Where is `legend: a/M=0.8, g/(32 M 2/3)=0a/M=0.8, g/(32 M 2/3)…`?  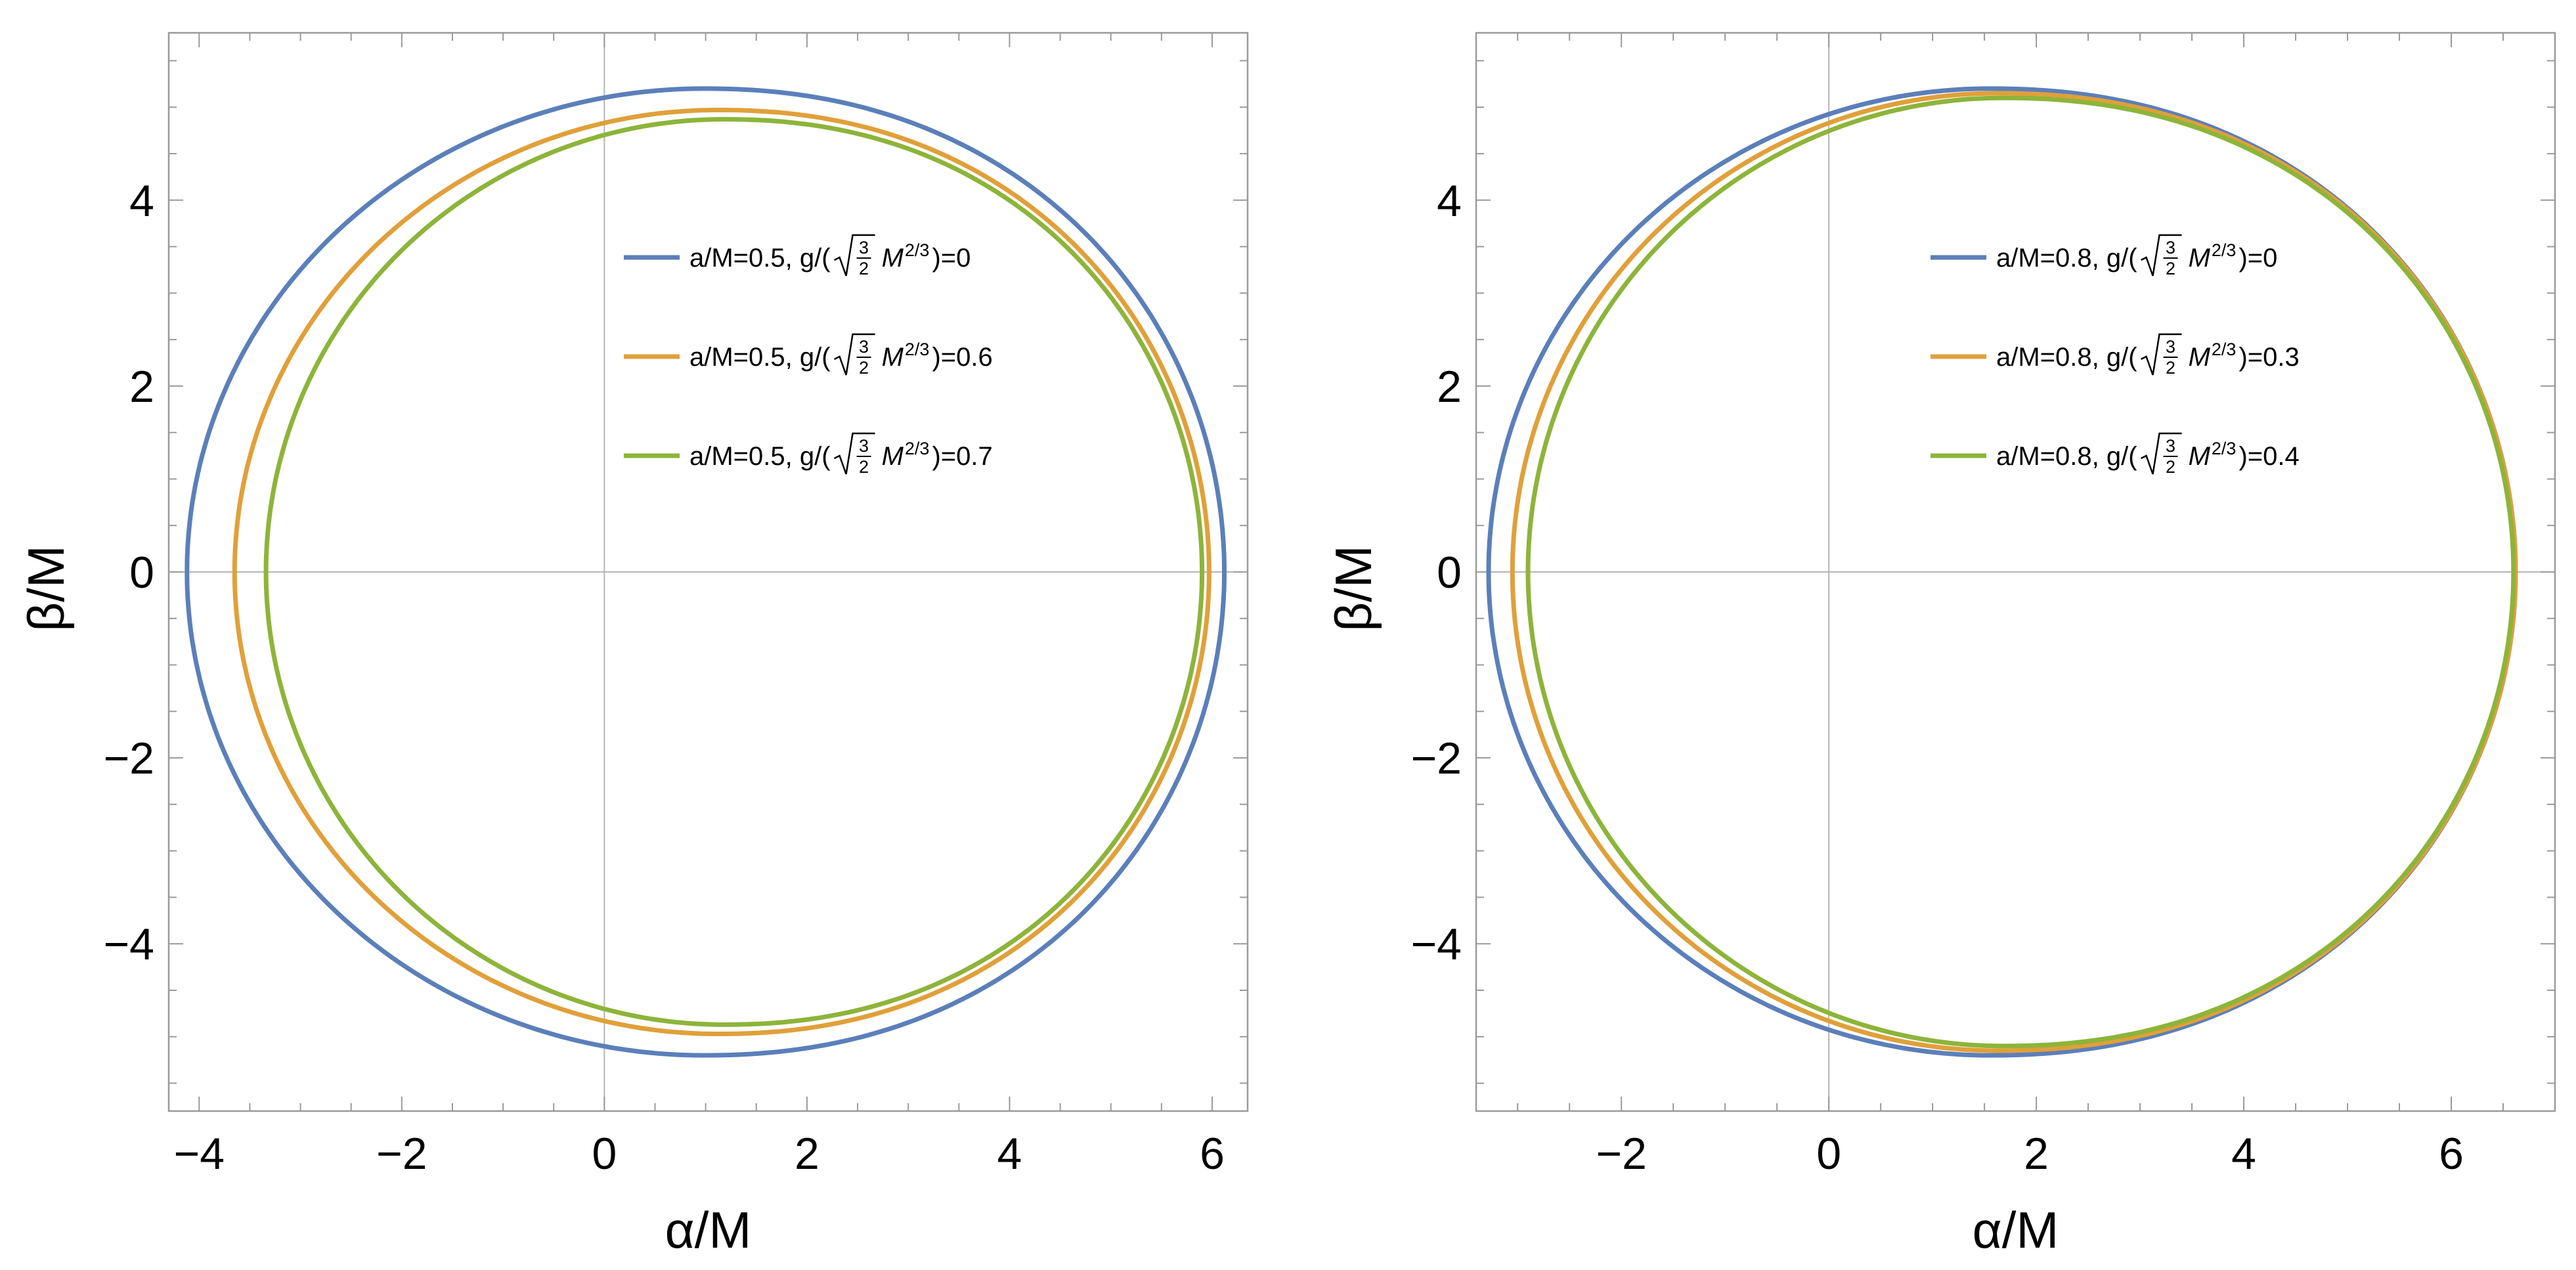 legend: a/M=0.8, g/(32 M 2/3)=0a/M=0.8, g/(32 M 2/3)… is located at coordinates (2115, 355).